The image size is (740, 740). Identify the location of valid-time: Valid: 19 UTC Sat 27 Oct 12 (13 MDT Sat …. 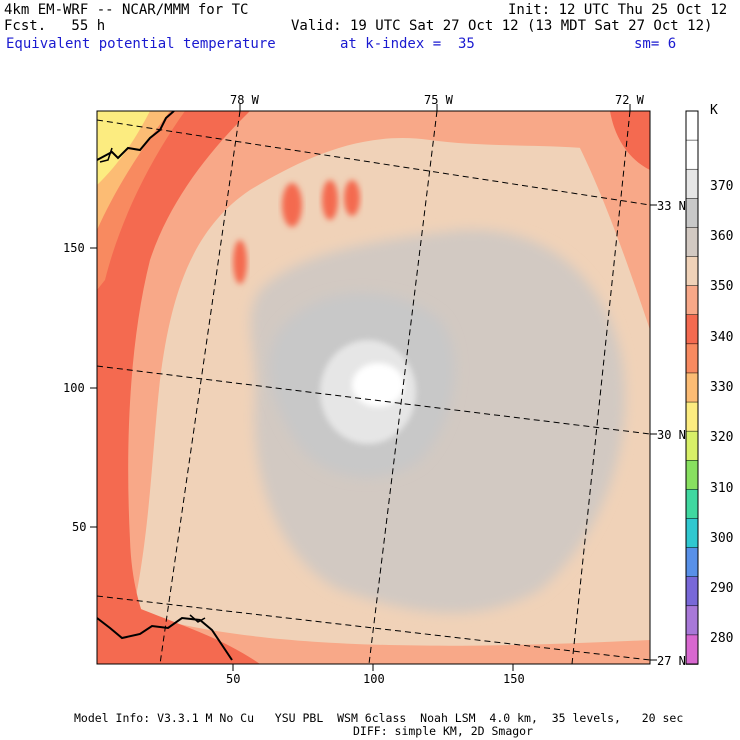
(502, 26).